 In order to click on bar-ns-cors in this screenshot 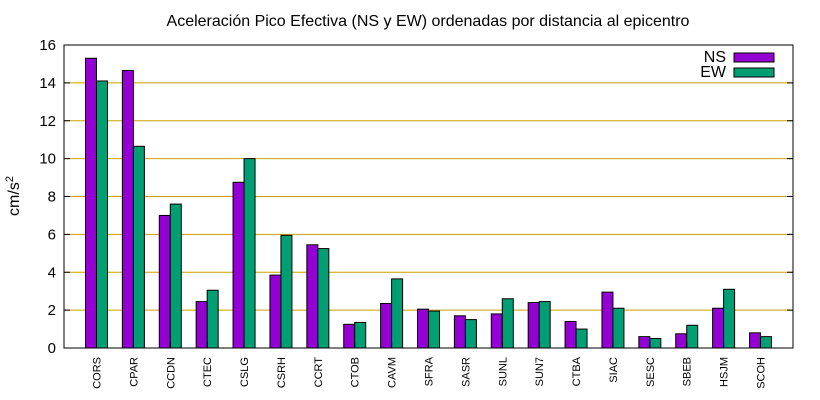, I will do `click(91, 203)`.